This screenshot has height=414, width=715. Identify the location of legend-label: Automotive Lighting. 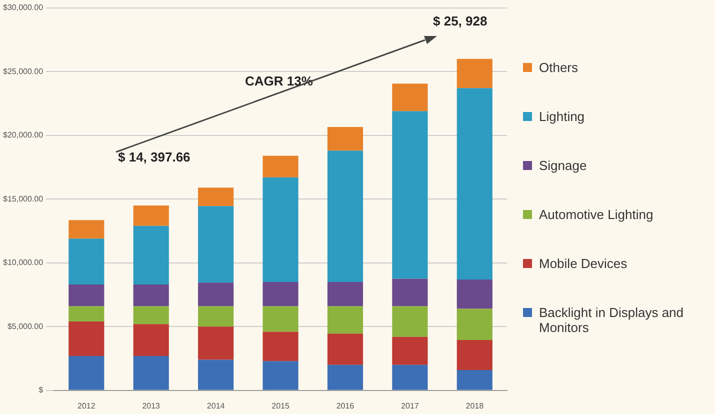
(596, 214).